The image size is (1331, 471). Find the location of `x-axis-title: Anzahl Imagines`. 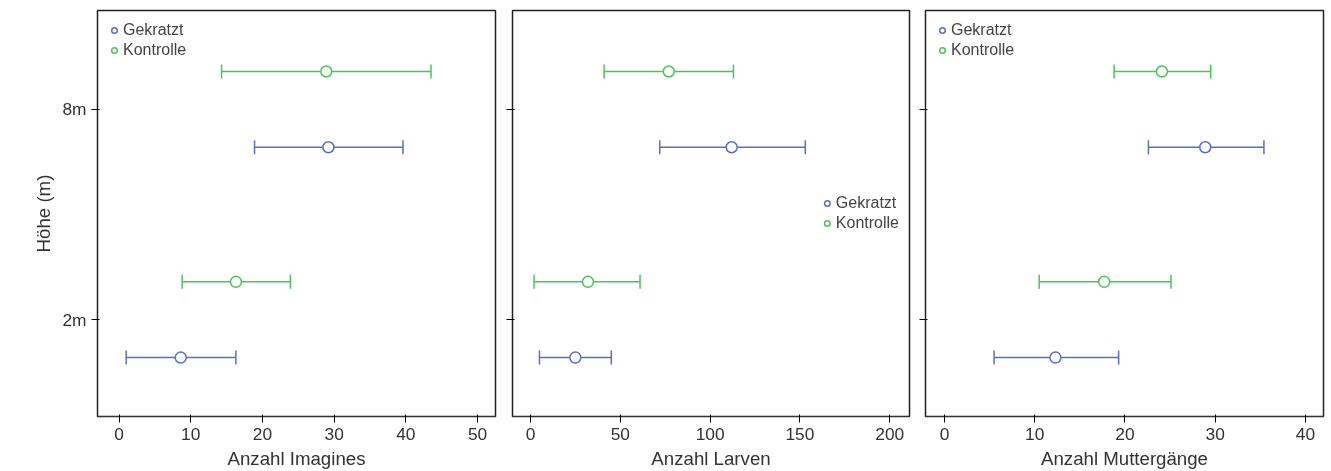

x-axis-title: Anzahl Imagines is located at coordinates (296, 458).